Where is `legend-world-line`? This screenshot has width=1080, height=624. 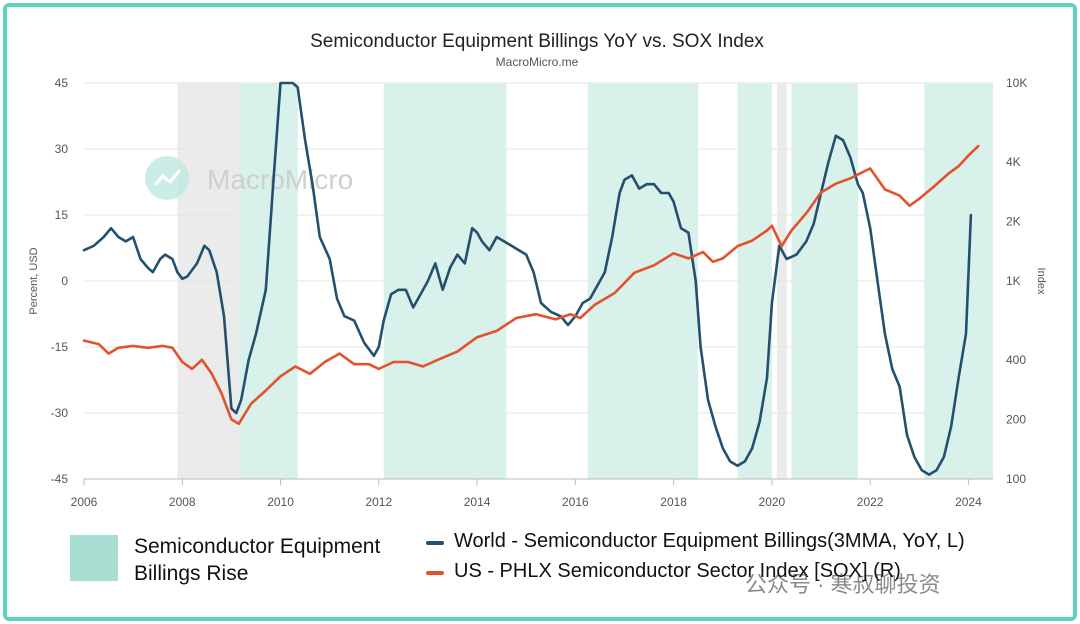 legend-world-line is located at coordinates (435, 543).